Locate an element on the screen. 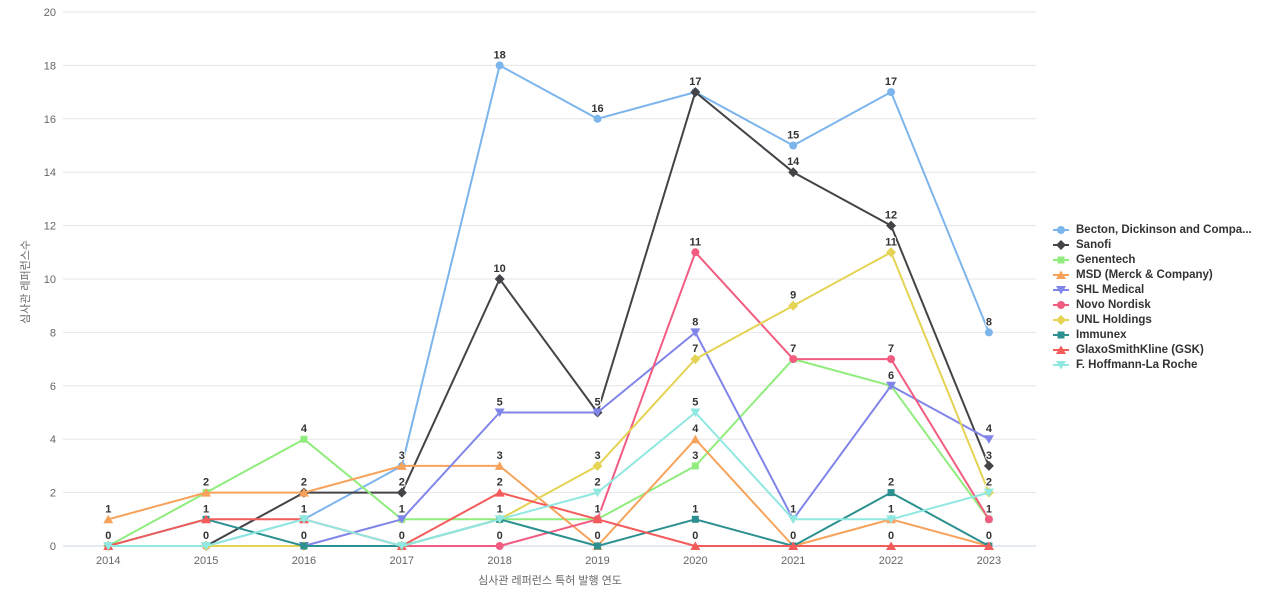 Image resolution: width=1280 pixels, height=600 pixels. legend-item-f-hoffmann-la-roche: F. Hoffmann-La Roche is located at coordinates (1152, 365).